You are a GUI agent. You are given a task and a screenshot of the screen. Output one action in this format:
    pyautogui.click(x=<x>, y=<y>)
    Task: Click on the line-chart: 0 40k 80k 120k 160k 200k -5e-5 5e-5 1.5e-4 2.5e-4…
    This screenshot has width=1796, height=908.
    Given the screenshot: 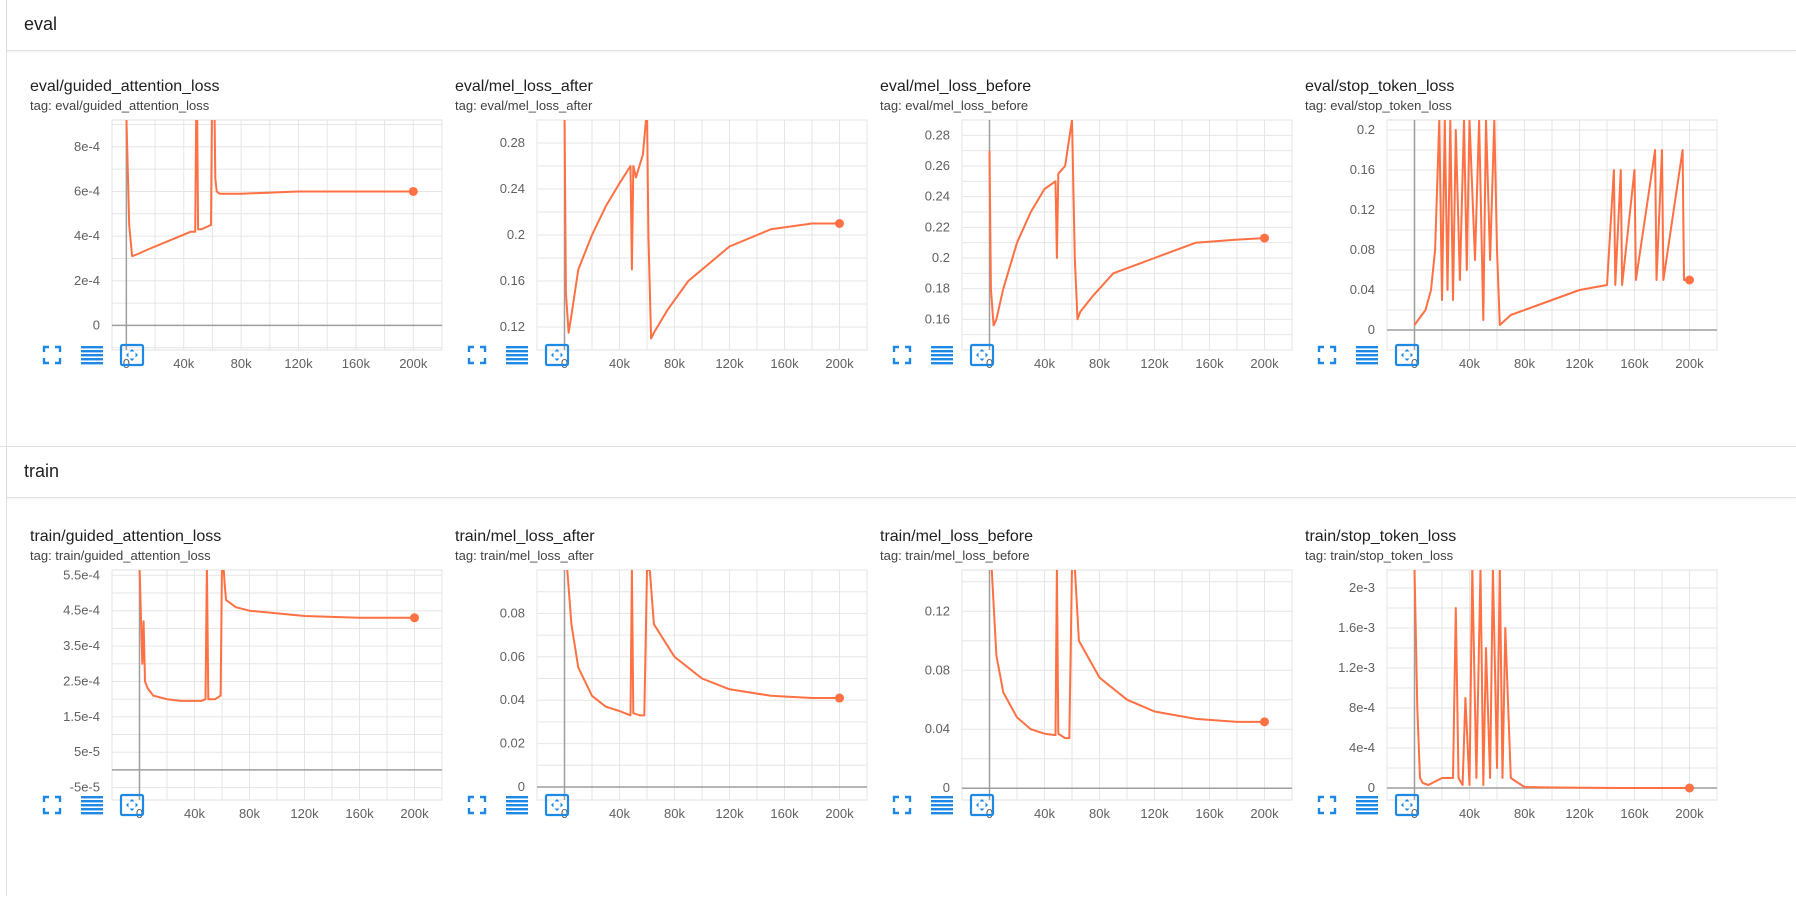 What is the action you would take?
    pyautogui.click(x=240, y=700)
    